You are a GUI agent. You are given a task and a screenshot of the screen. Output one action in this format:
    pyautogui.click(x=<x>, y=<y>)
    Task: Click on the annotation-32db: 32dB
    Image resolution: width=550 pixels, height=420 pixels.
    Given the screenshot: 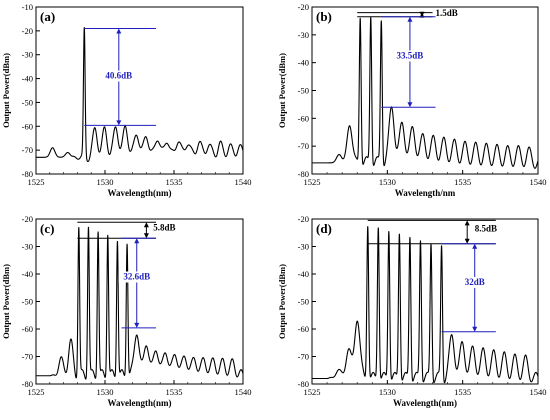 What is the action you would take?
    pyautogui.click(x=468, y=288)
    